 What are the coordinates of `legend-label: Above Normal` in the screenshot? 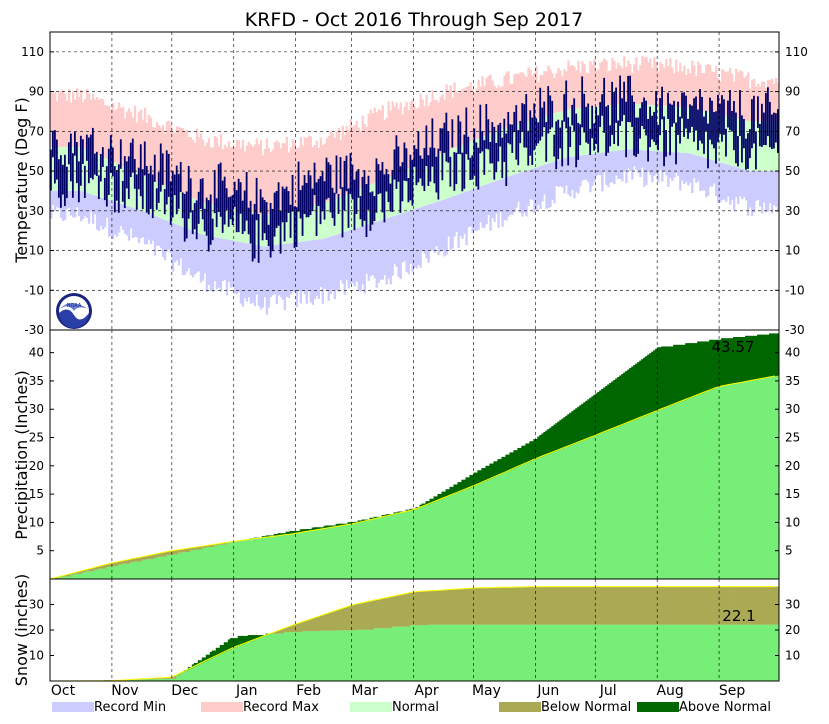 It's located at (725, 707).